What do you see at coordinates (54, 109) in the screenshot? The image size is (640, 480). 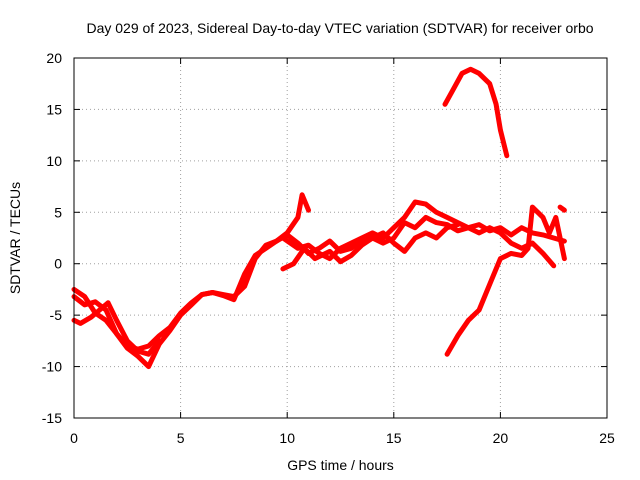 I see `y-tick-label: 15` at bounding box center [54, 109].